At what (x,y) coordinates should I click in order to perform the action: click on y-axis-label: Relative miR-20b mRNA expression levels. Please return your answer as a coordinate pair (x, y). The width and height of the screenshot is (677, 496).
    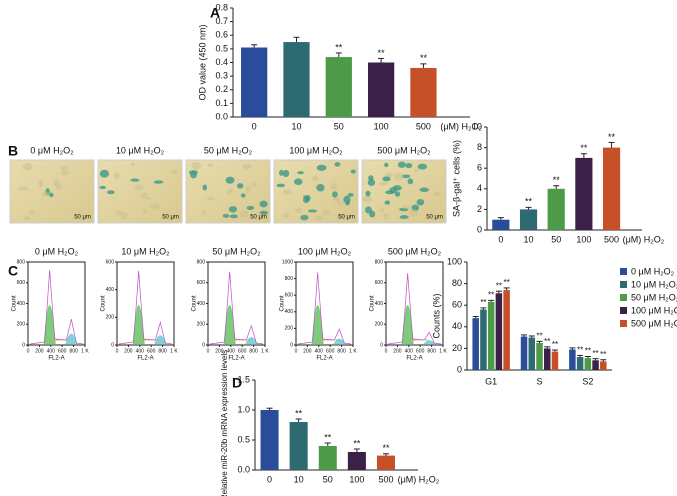
    Looking at the image, I should click on (224, 423).